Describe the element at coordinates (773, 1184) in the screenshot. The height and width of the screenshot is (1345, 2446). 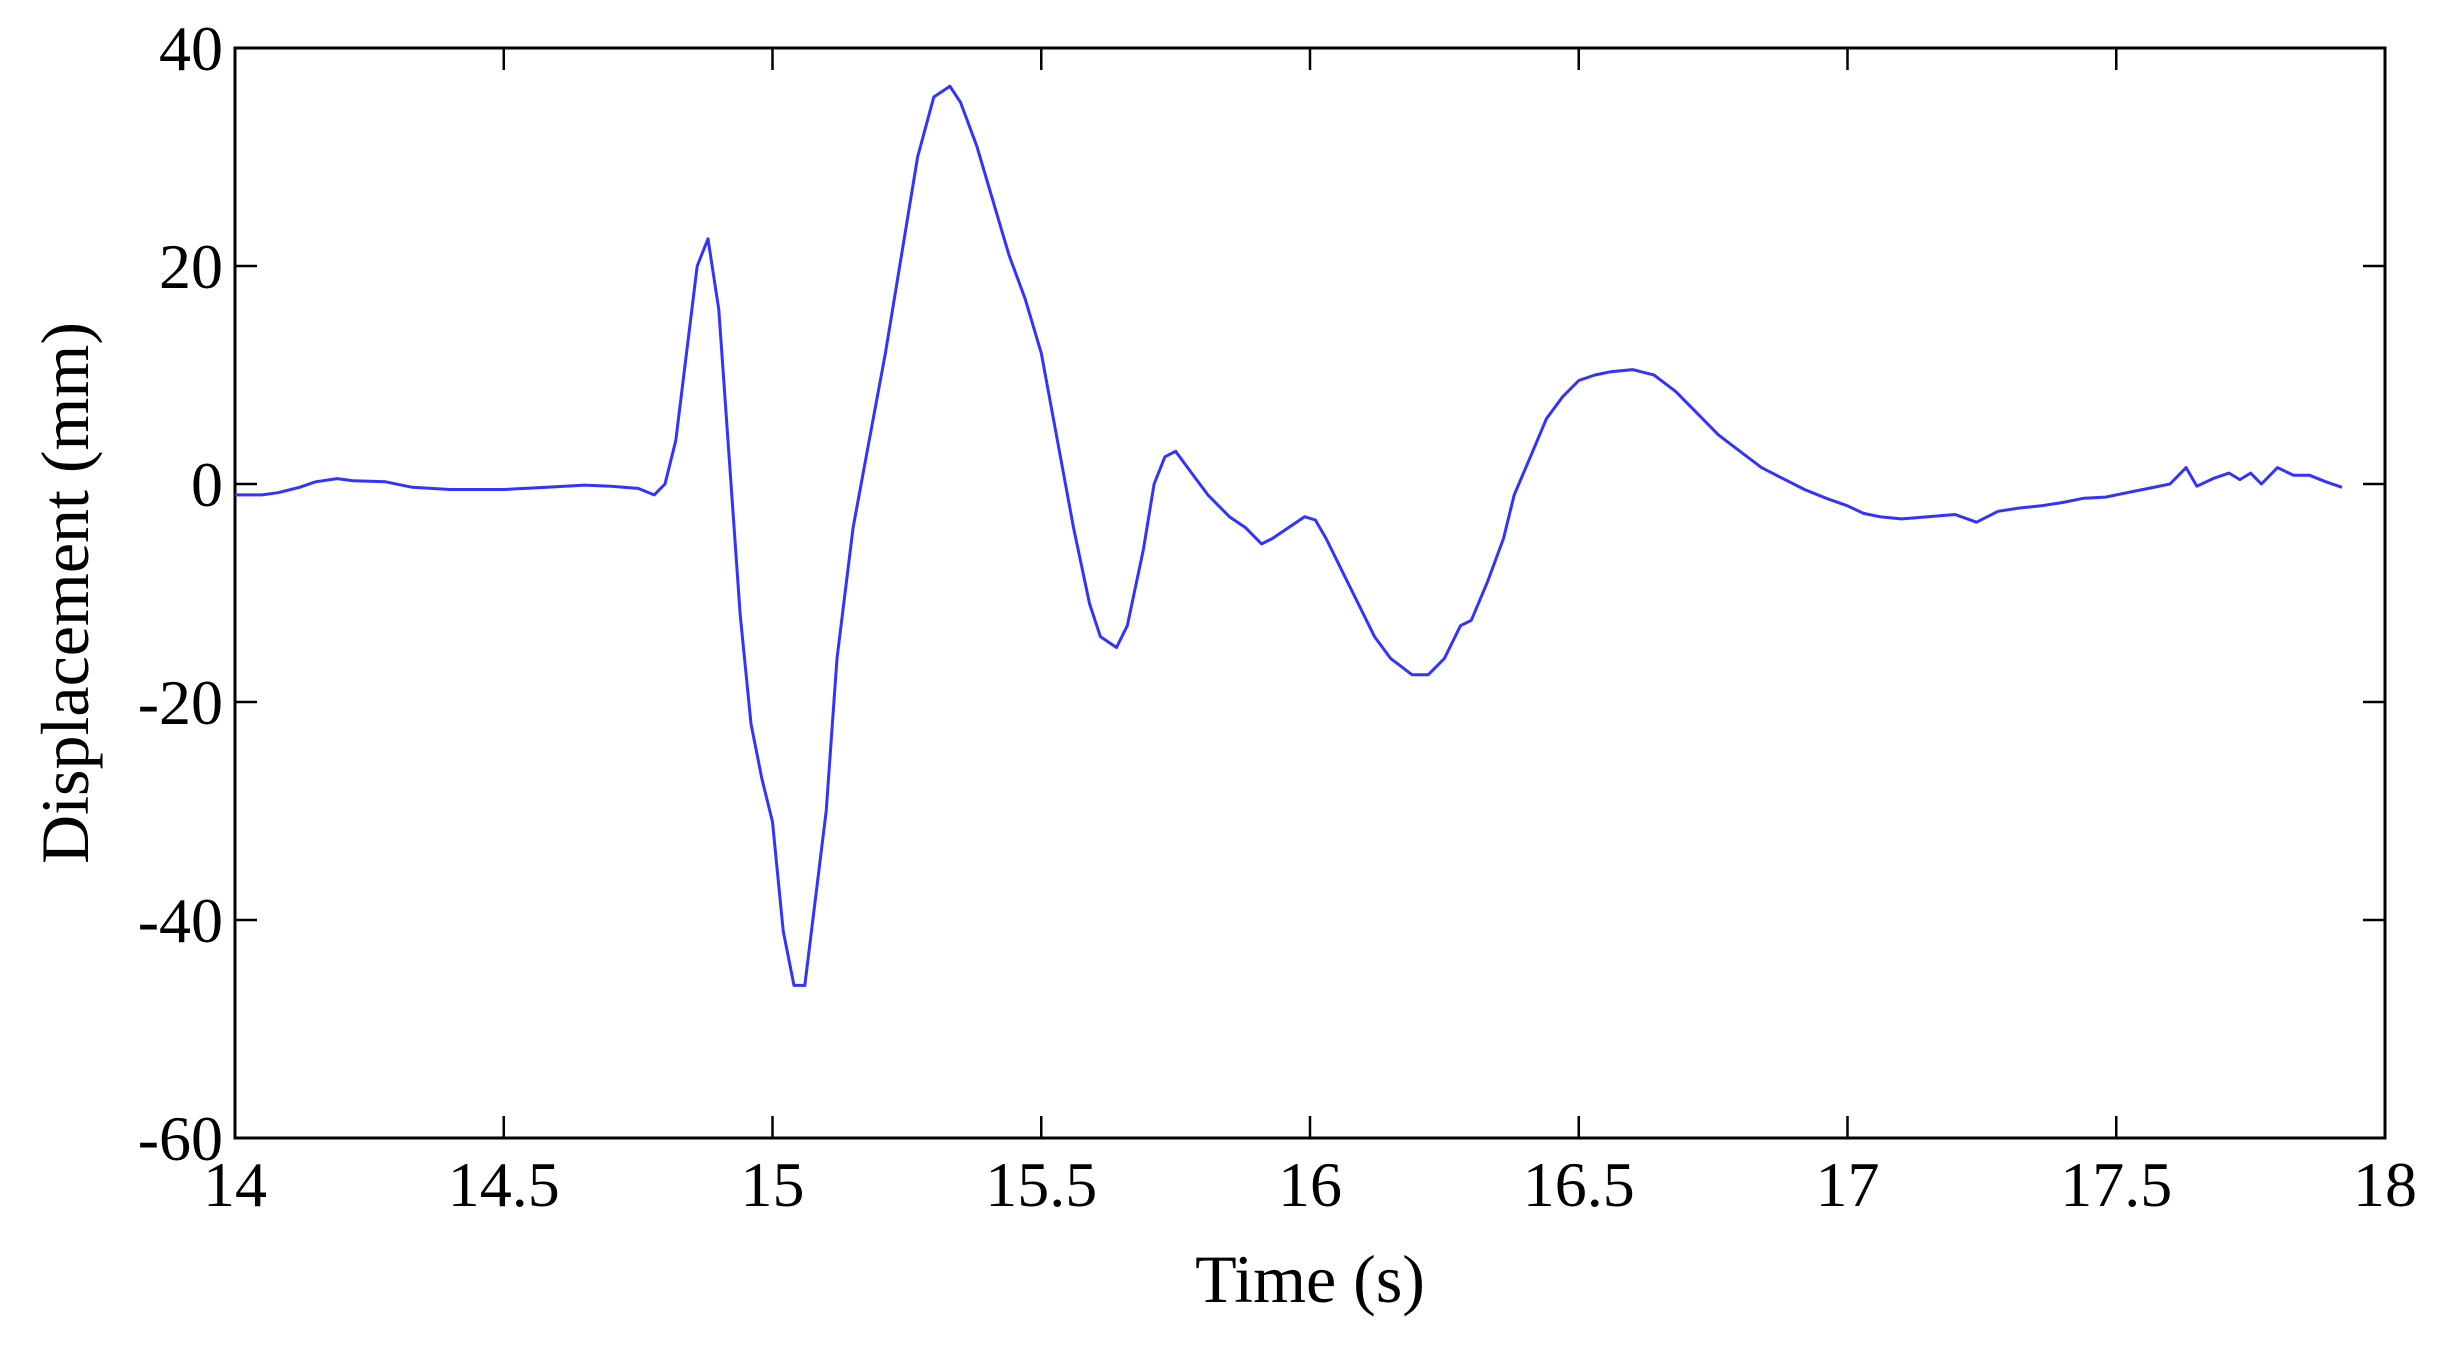
I see `x-tick-label: 15` at that location.